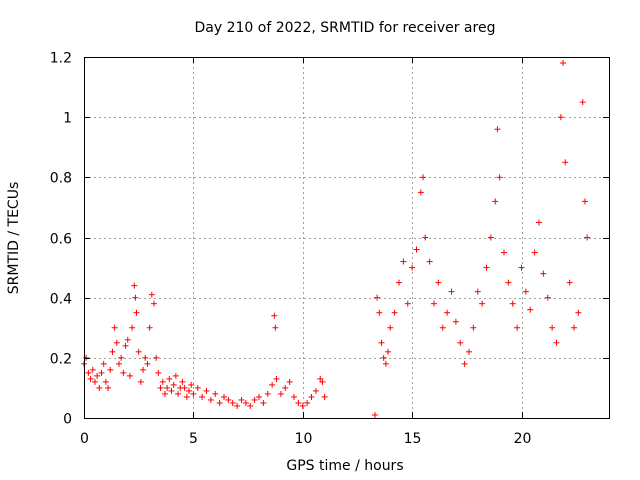 The image size is (640, 480). Describe the element at coordinates (344, 466) in the screenshot. I see `x-axis-label: GPS time / hours` at that location.